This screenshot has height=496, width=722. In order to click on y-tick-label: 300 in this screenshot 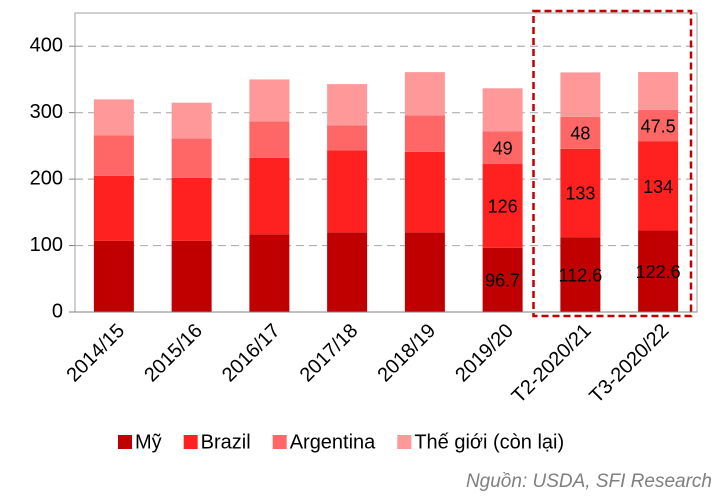, I will do `click(46, 112)`.